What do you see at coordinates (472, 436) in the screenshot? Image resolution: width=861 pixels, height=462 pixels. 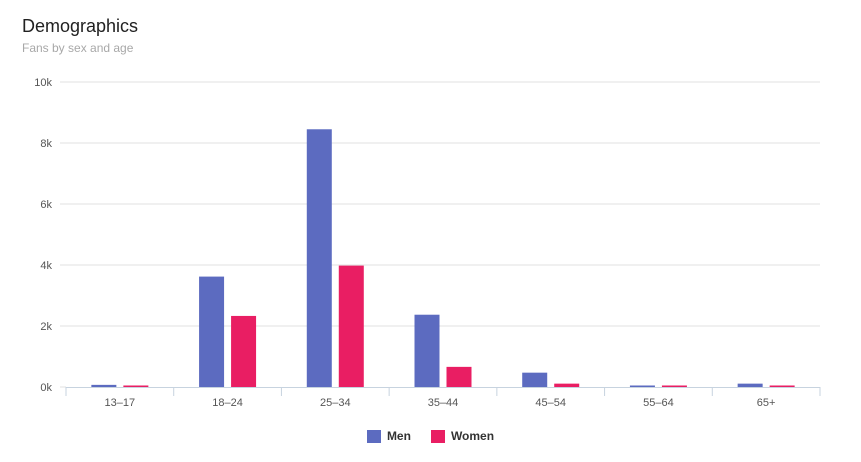 I see `legend-label-women: Women` at bounding box center [472, 436].